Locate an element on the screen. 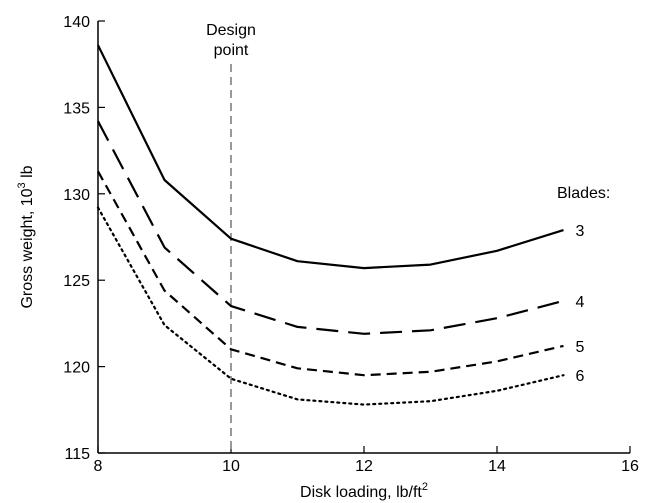 The height and width of the screenshot is (503, 657). y-tick-label: 120 is located at coordinates (76, 368).